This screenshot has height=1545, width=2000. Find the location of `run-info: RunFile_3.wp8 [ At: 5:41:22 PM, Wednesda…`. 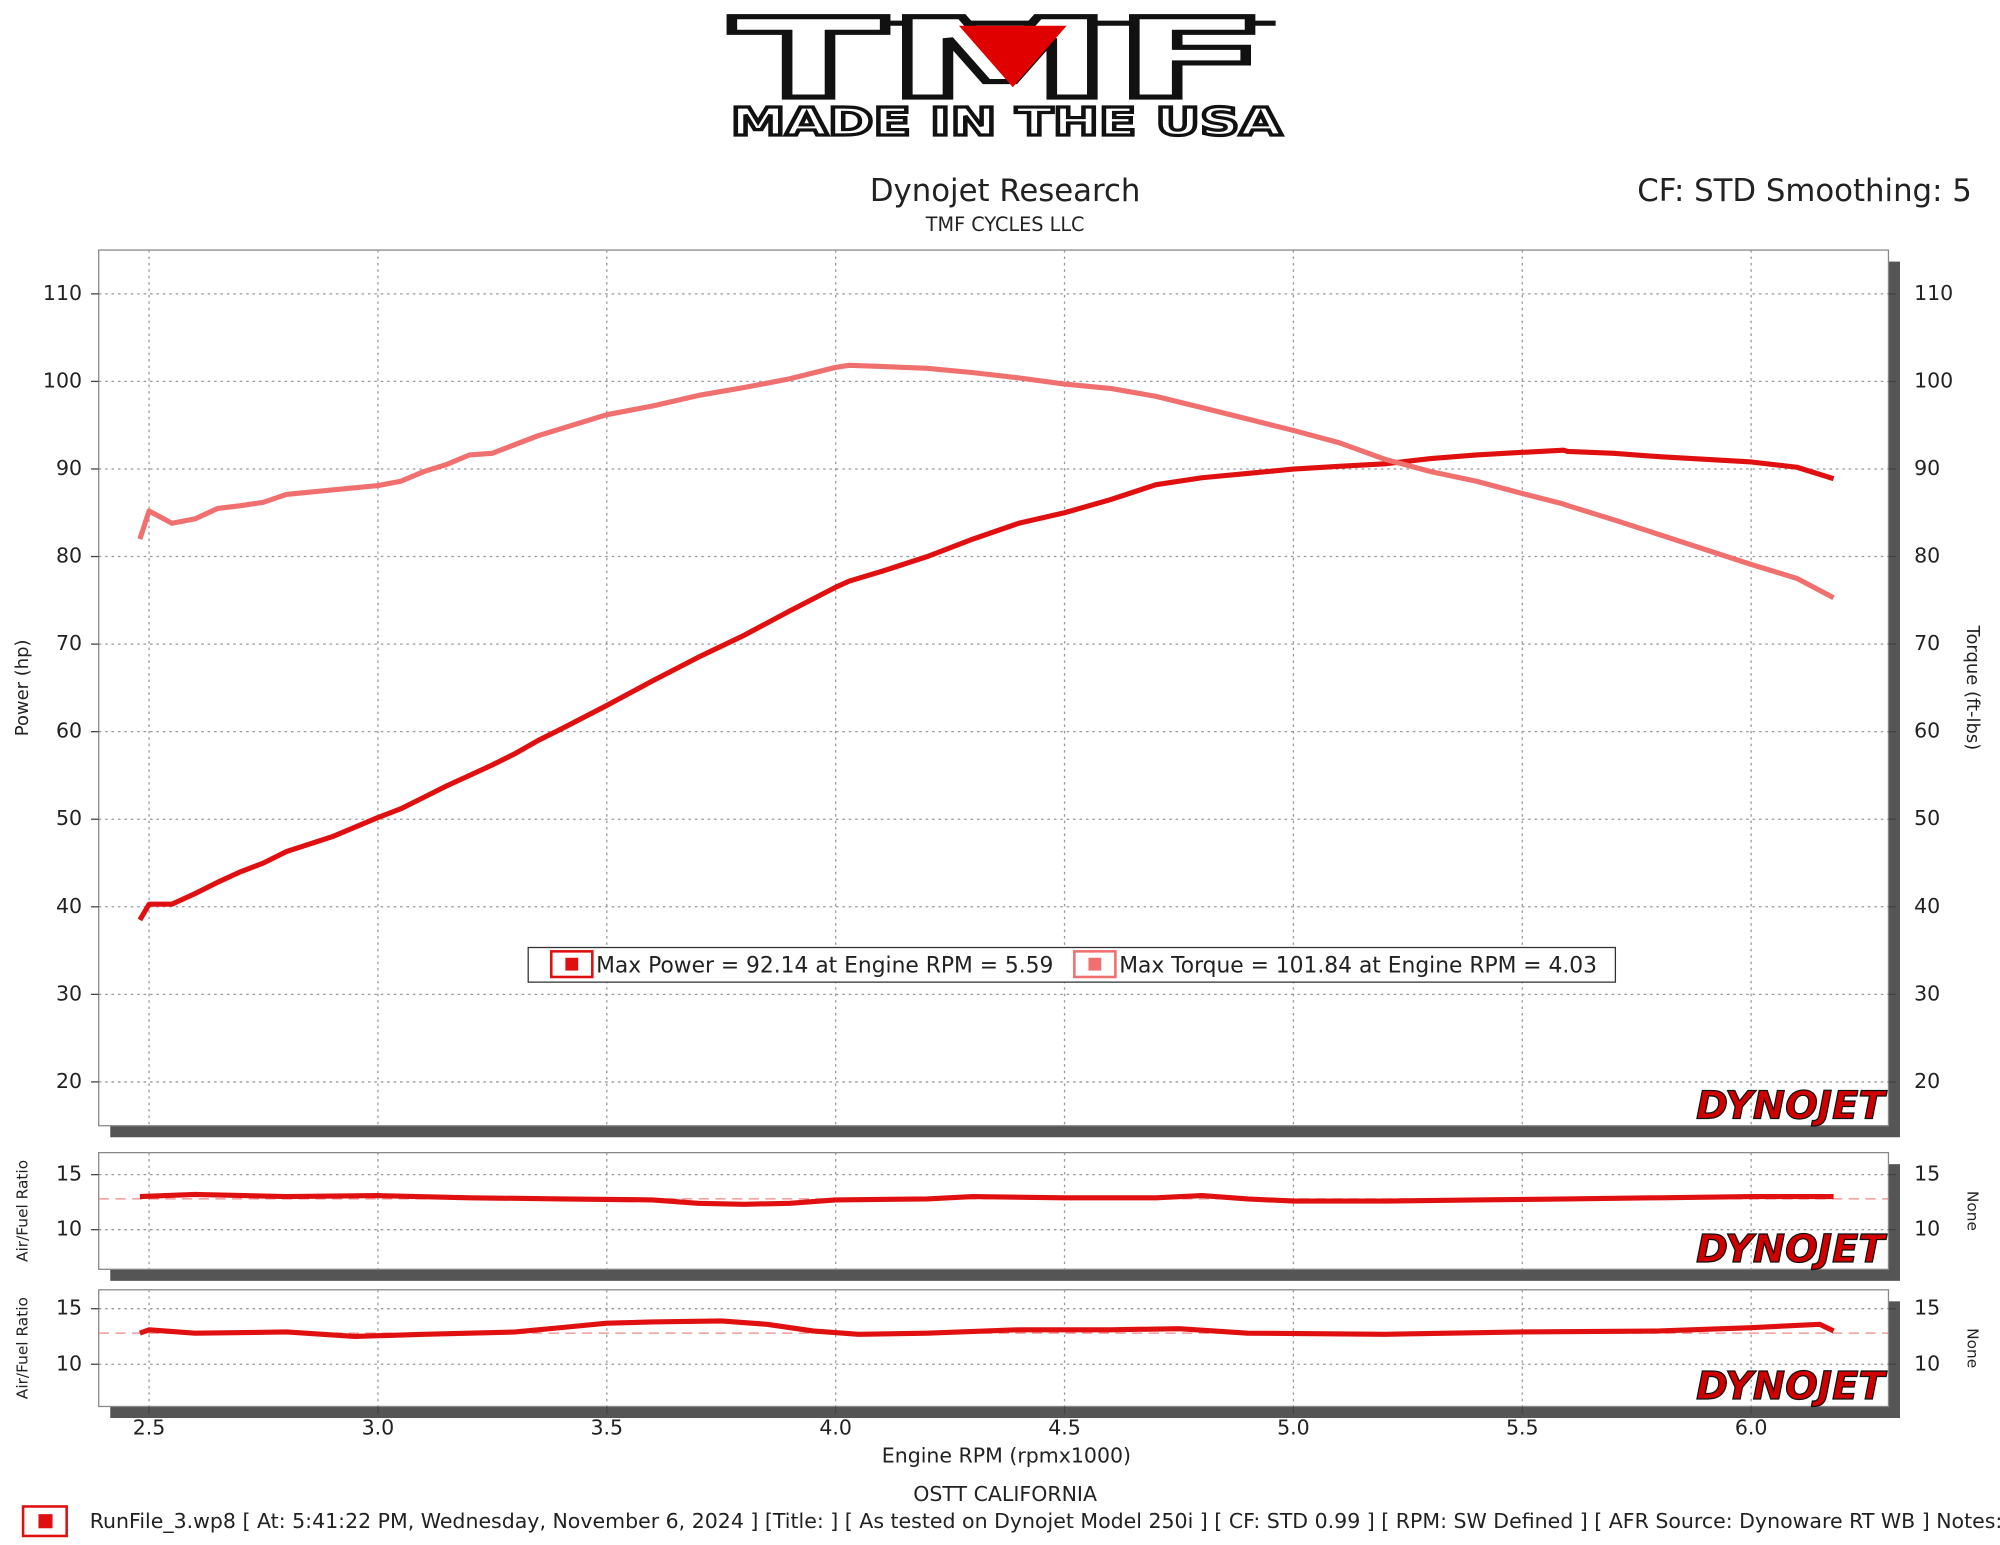

run-info: RunFile_3.wp8 [ At: 5:41:22 PM, Wednesda… is located at coordinates (1045, 1521).